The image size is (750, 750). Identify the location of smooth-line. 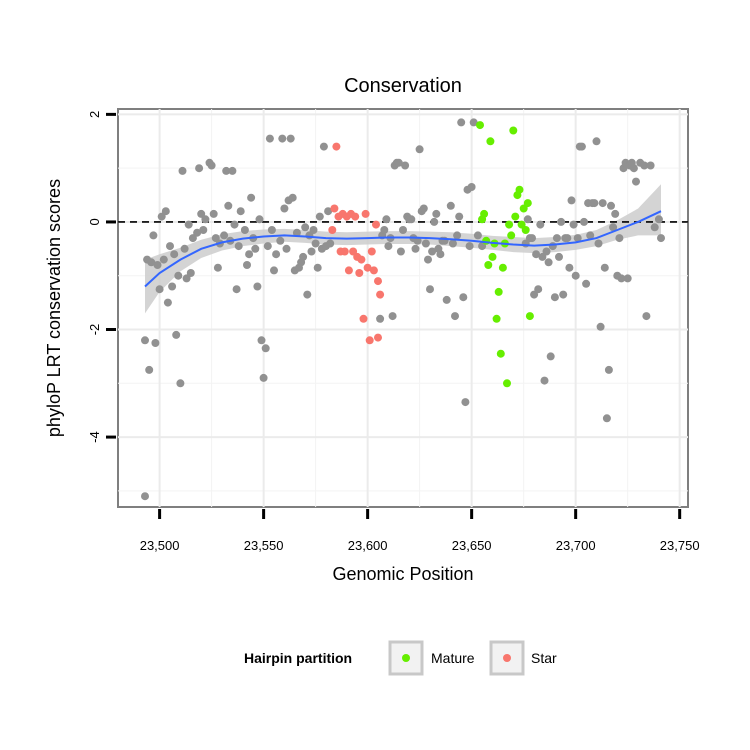
(403, 249).